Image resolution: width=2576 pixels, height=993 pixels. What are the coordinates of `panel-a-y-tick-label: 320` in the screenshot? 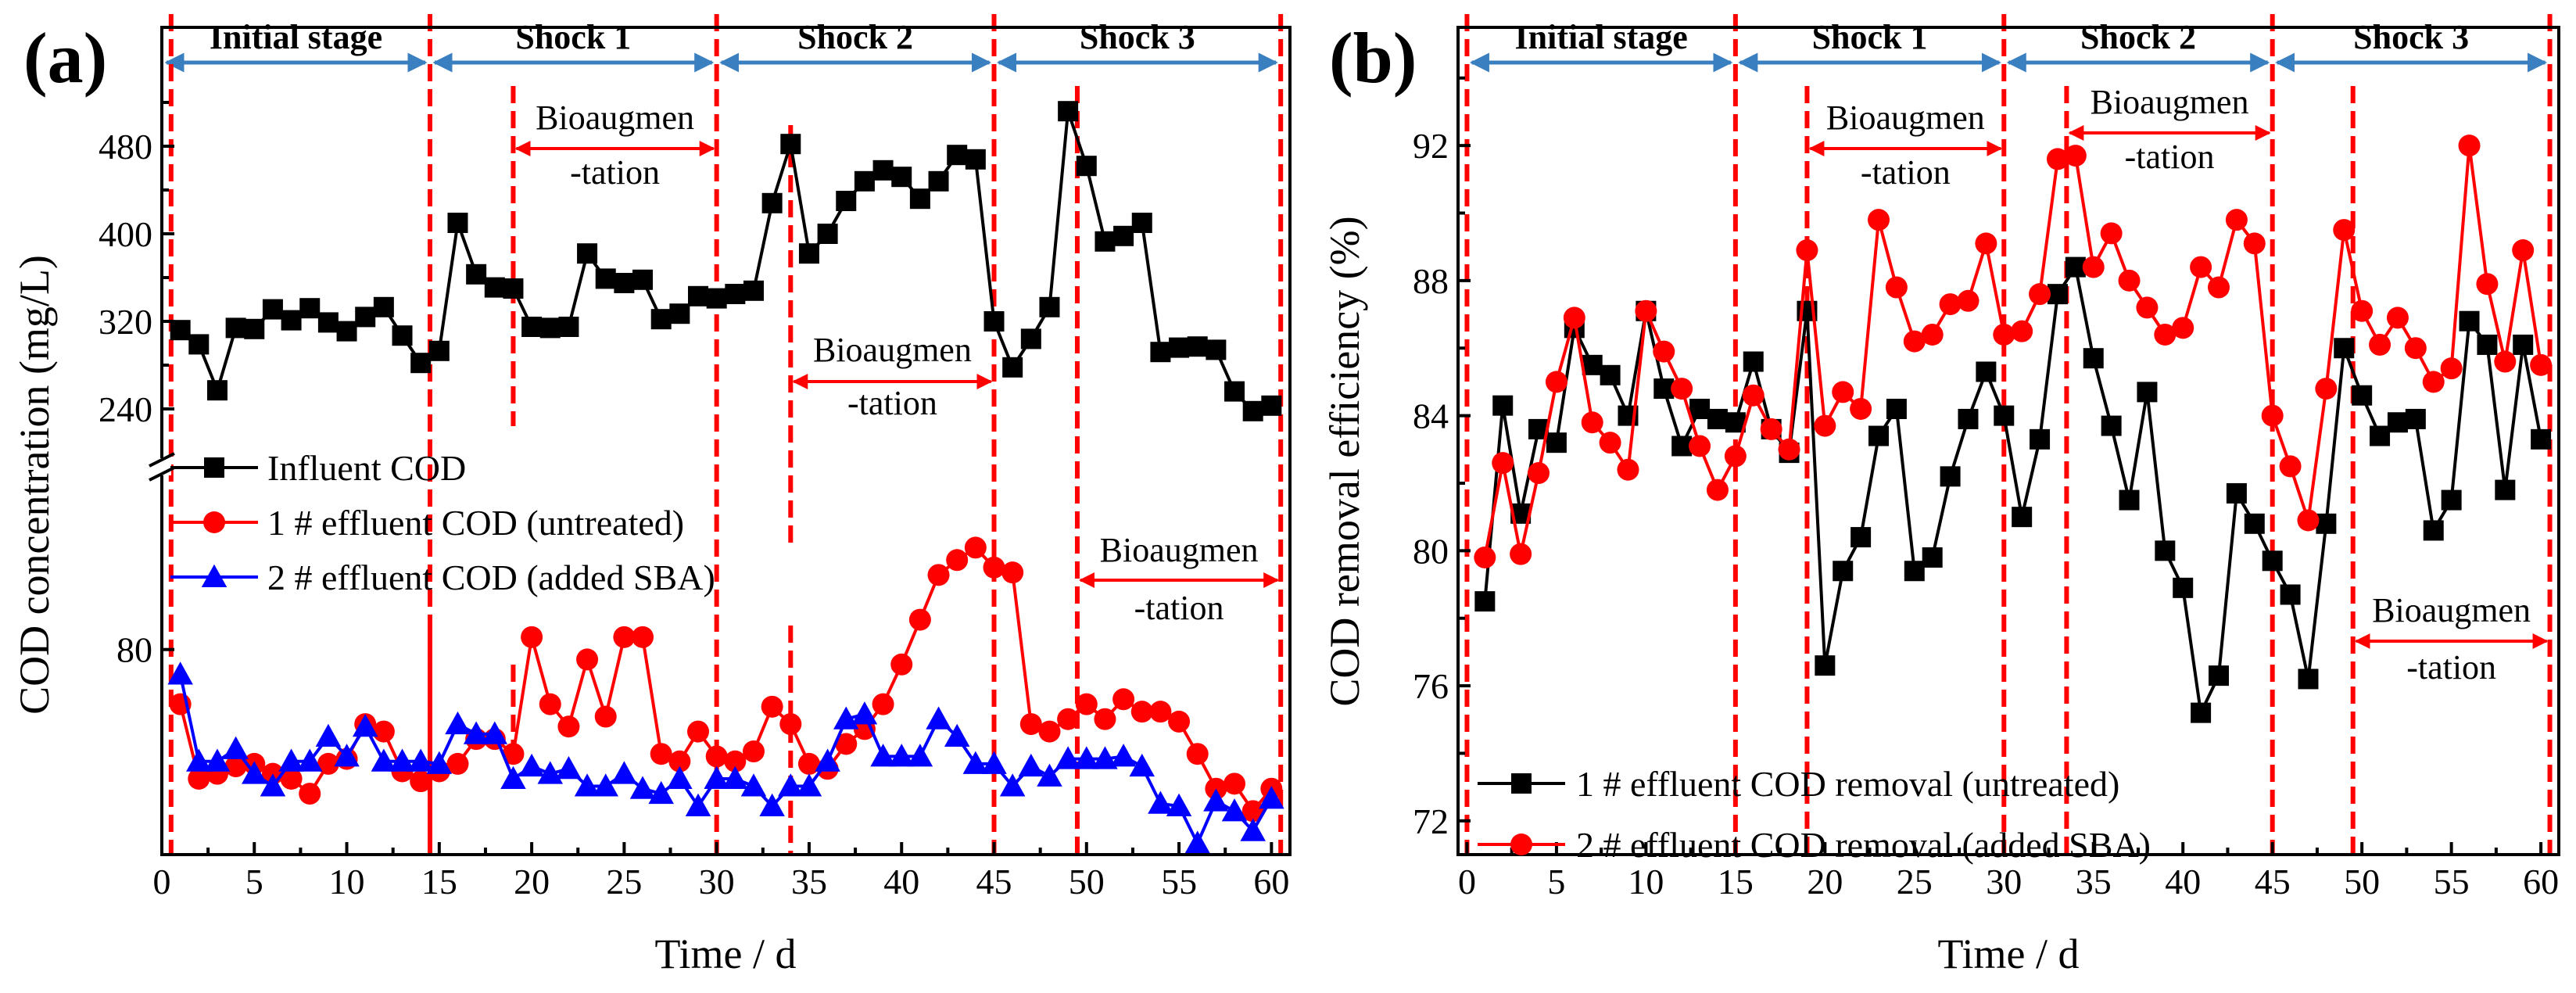 It's located at (125, 322).